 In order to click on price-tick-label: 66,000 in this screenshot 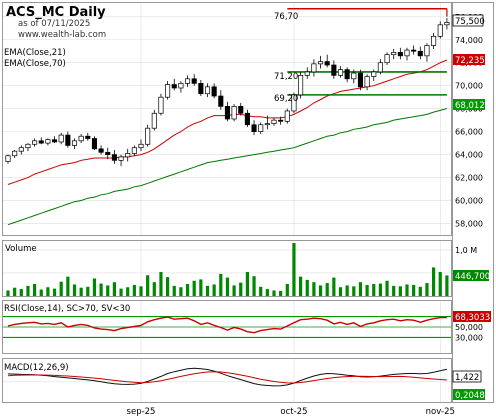, I will do `click(469, 132)`.